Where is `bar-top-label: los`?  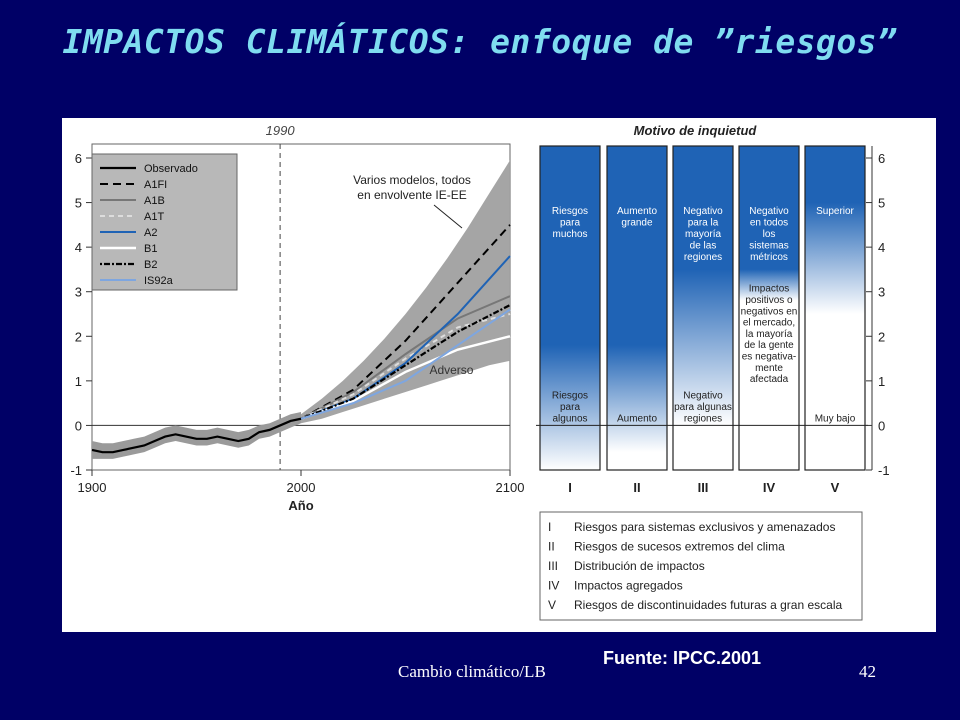 bar-top-label: los is located at coordinates (769, 234).